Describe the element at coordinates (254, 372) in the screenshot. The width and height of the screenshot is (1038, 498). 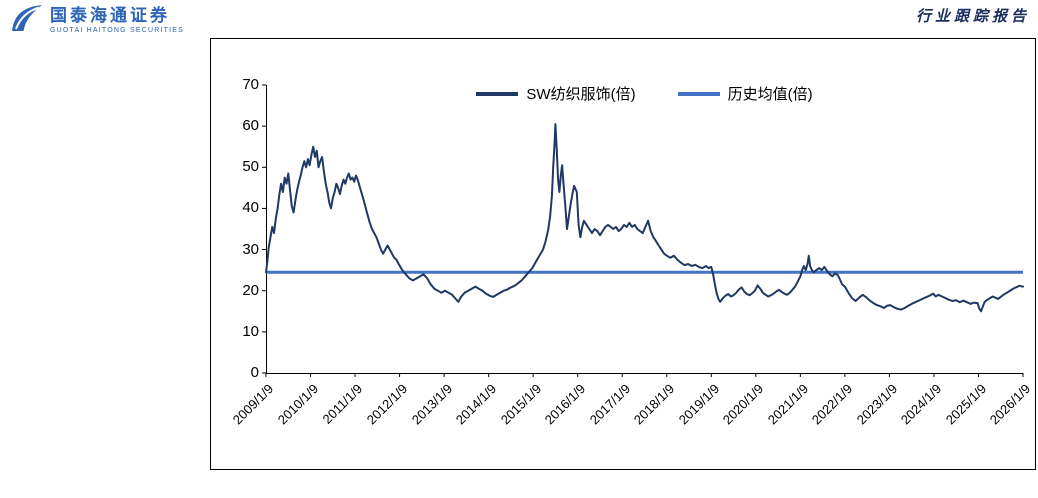
I see `y-tick-label: 0` at that location.